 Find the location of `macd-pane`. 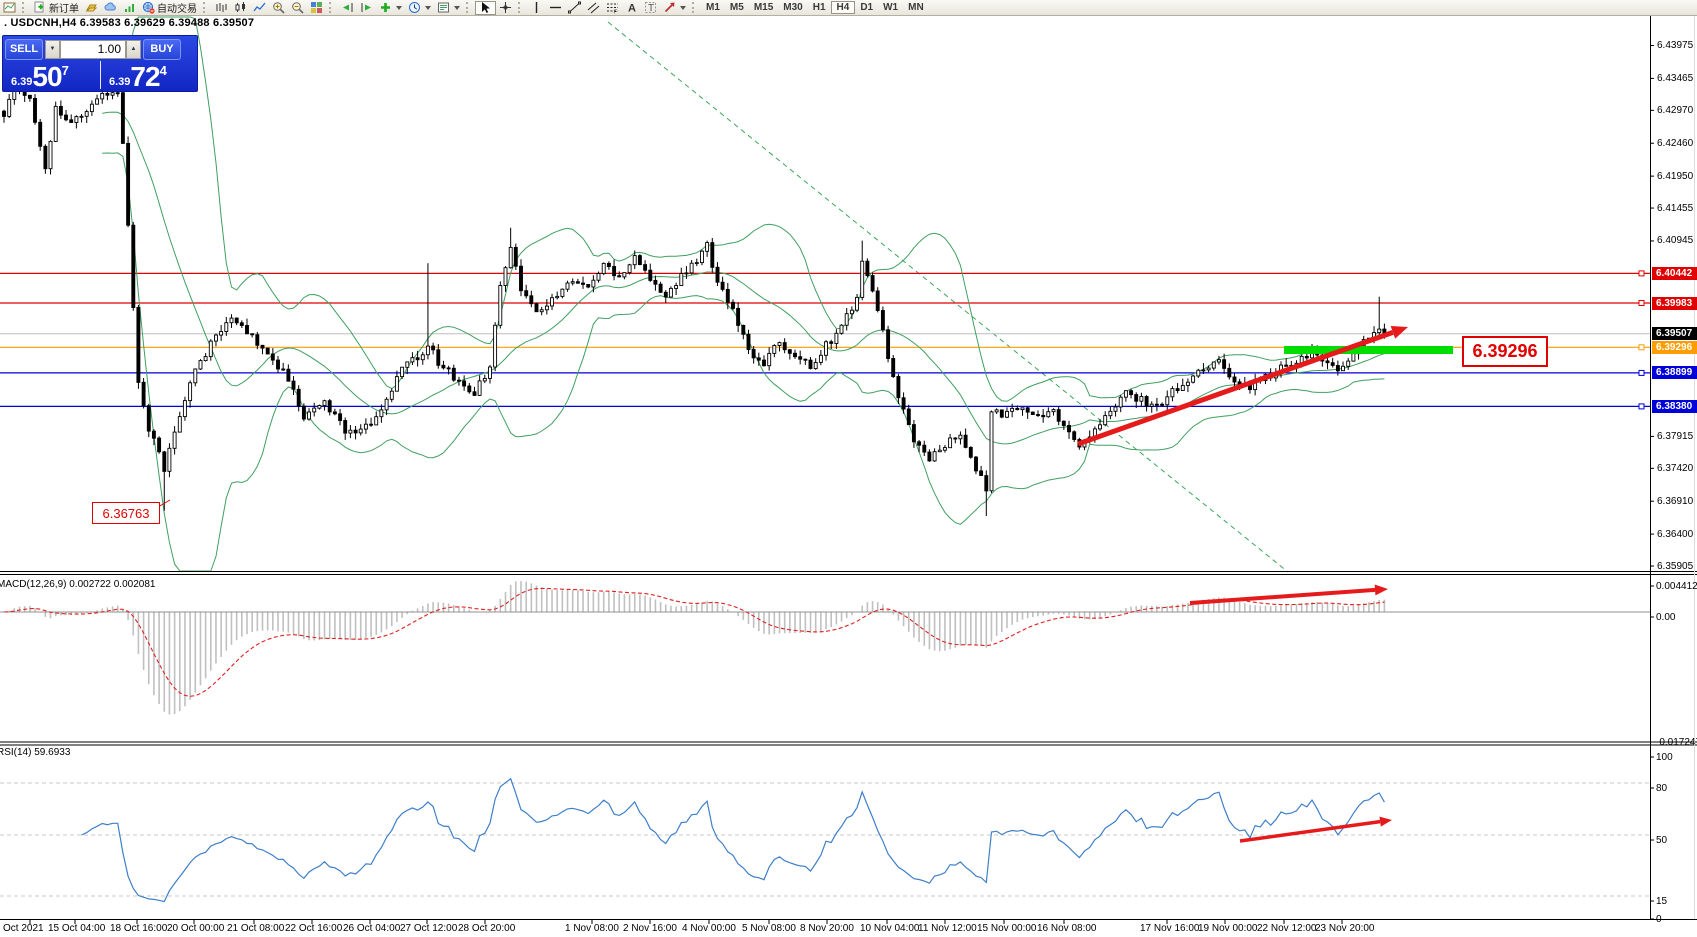

macd-pane is located at coordinates (825, 648).